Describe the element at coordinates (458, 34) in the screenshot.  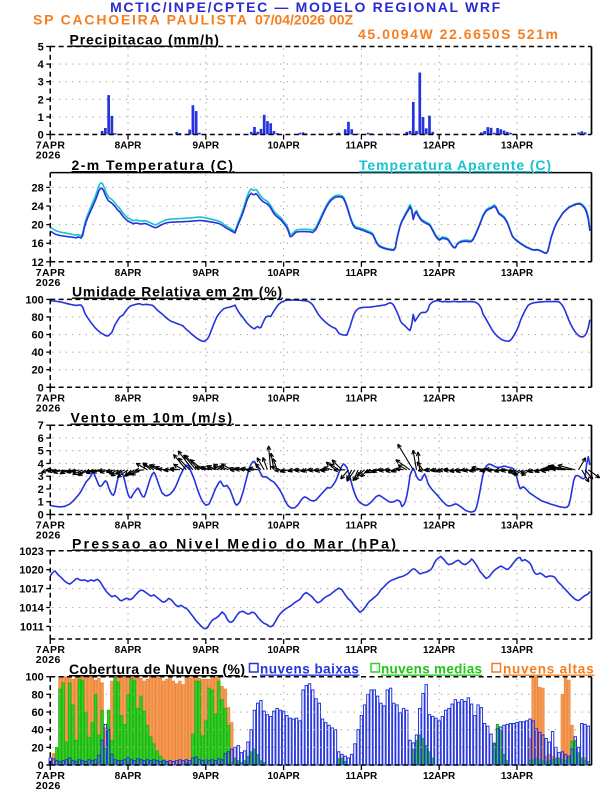
I see `svg-text: 45.0094W 22.6650S 521m` at that location.